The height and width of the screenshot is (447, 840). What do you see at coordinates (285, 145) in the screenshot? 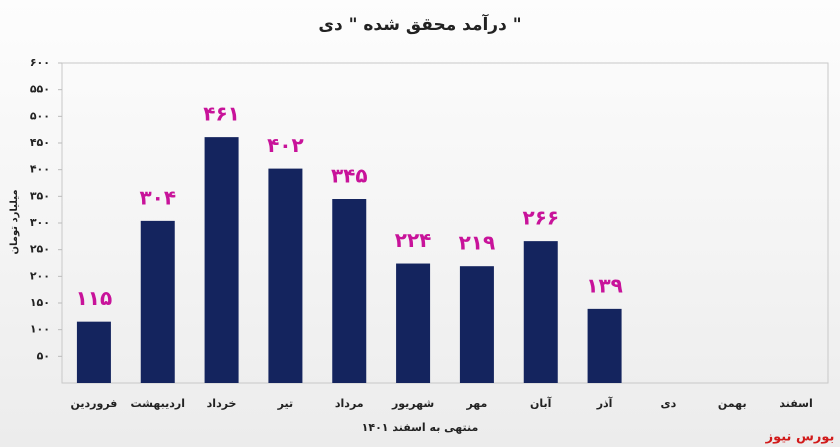
I see `data-label: ۴۰۲` at bounding box center [285, 145].